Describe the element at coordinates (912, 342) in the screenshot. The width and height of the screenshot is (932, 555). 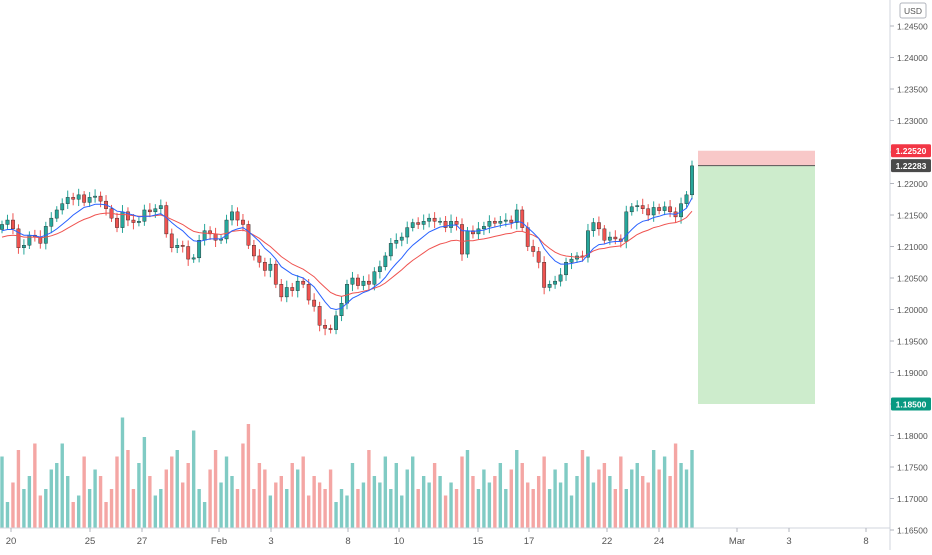
I see `price-tick-label: 1.19500` at that location.